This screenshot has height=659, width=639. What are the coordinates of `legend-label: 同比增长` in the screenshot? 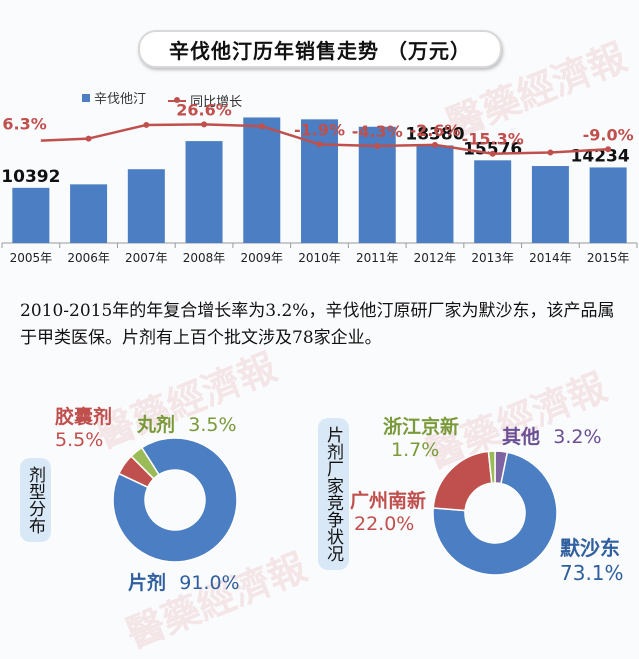 It's located at (216, 102).